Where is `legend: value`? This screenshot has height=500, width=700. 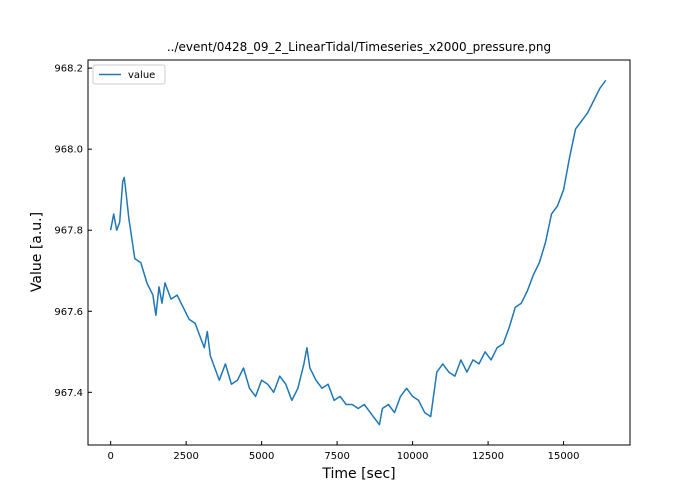 legend: value is located at coordinates (129, 74).